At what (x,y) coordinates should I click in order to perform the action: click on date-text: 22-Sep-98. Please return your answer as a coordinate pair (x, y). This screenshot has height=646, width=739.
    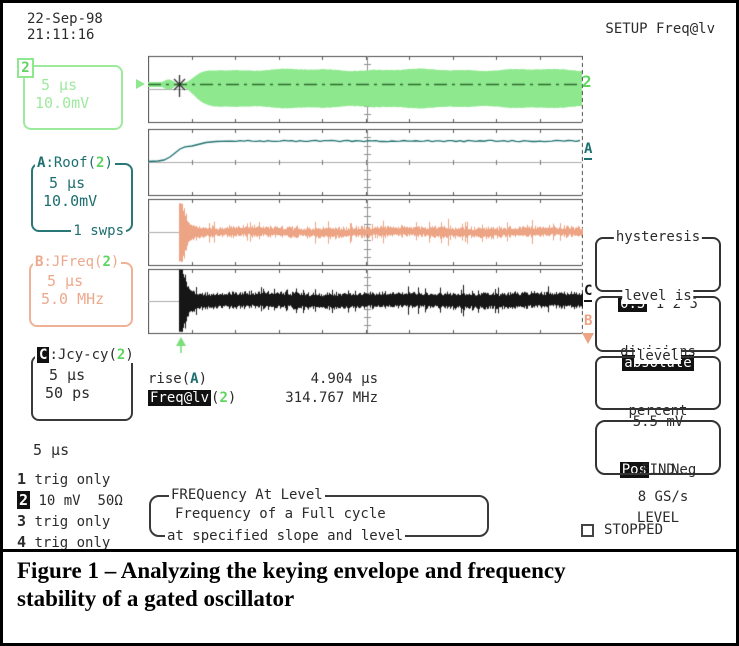
    Looking at the image, I should click on (65, 19).